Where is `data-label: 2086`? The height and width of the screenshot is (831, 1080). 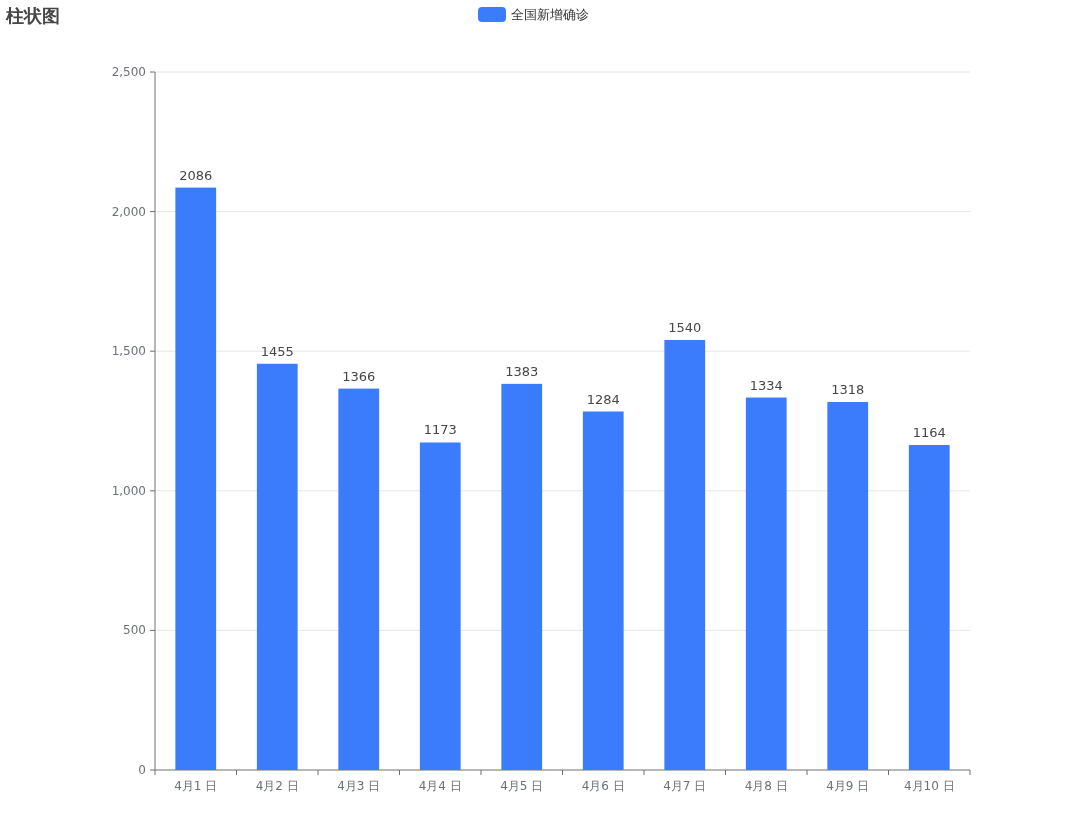 data-label: 2086 is located at coordinates (196, 175).